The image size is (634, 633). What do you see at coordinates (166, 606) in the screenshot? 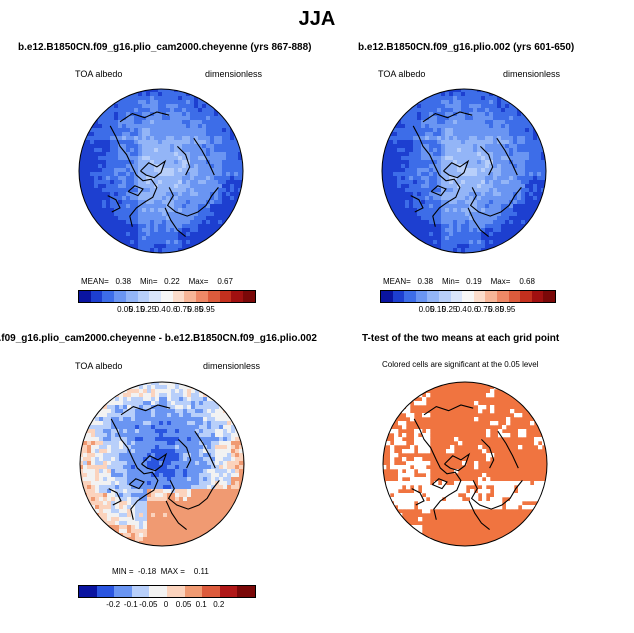
I see `panel3-colorbar-ticks: -0.2 -0.1 -0.05 0 0.05 0.1 0.2` at bounding box center [166, 606].